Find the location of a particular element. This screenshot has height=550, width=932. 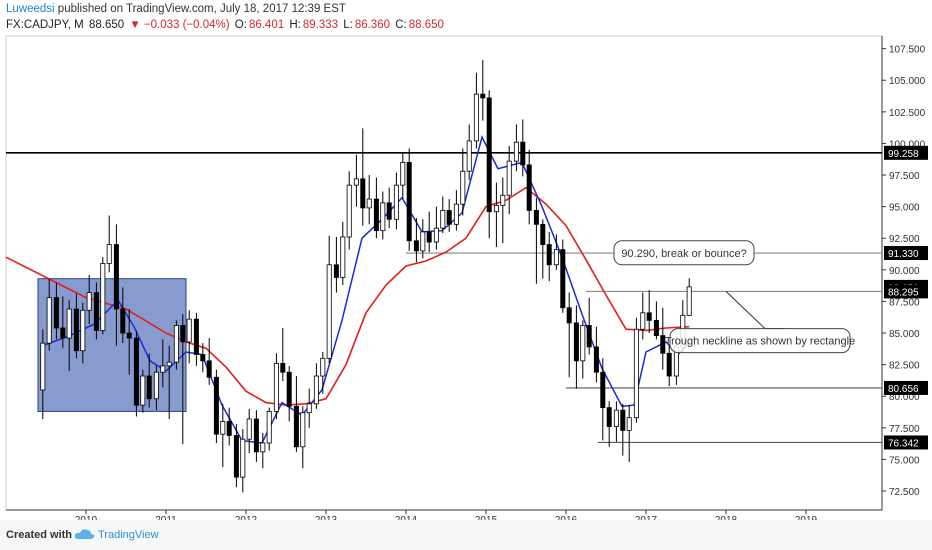

time-tick-label: 2016 is located at coordinates (566, 517).